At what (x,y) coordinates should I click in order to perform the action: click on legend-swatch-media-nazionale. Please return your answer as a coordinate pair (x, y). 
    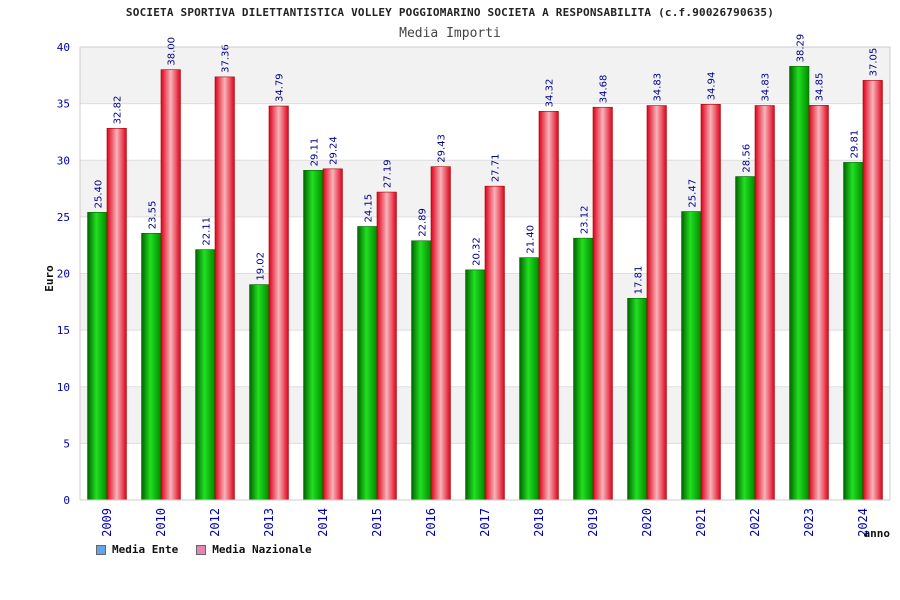
    Looking at the image, I should click on (201, 549).